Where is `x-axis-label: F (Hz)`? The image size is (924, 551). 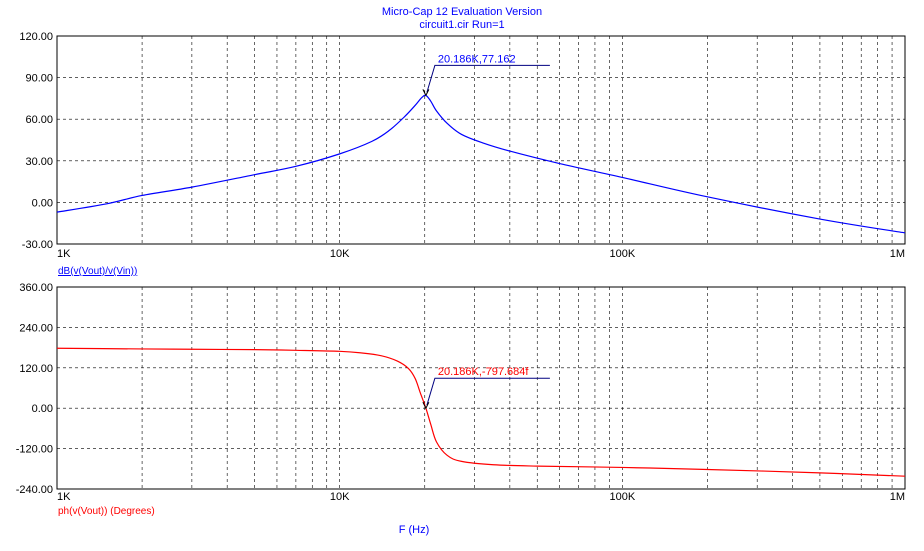 x-axis-label: F (Hz) is located at coordinates (414, 530).